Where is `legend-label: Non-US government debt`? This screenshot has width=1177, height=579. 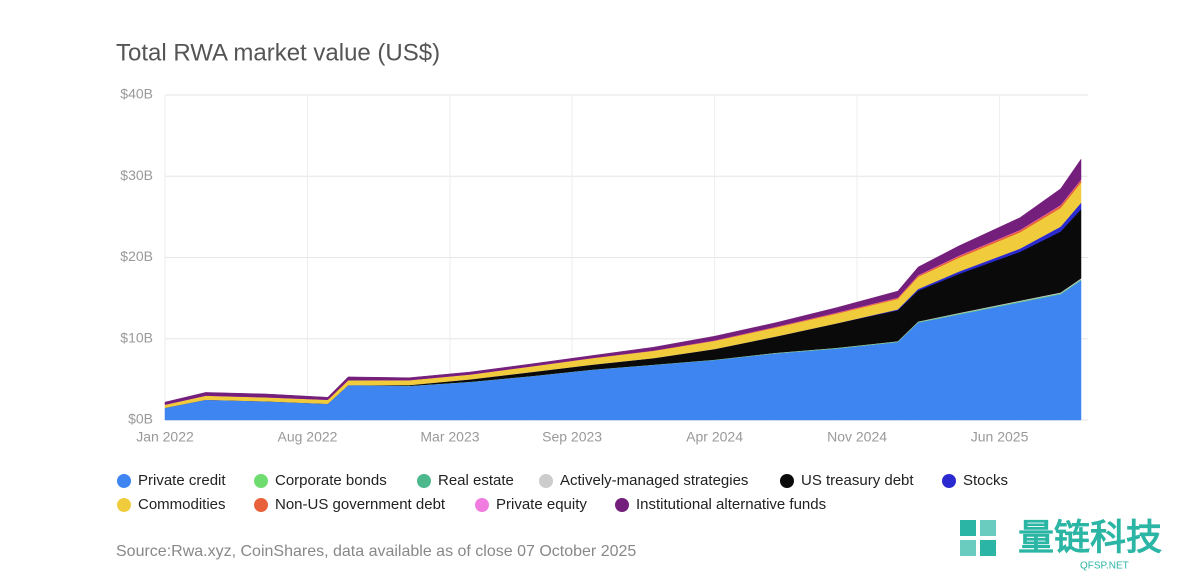
legend-label: Non-US government debt is located at coordinates (360, 504).